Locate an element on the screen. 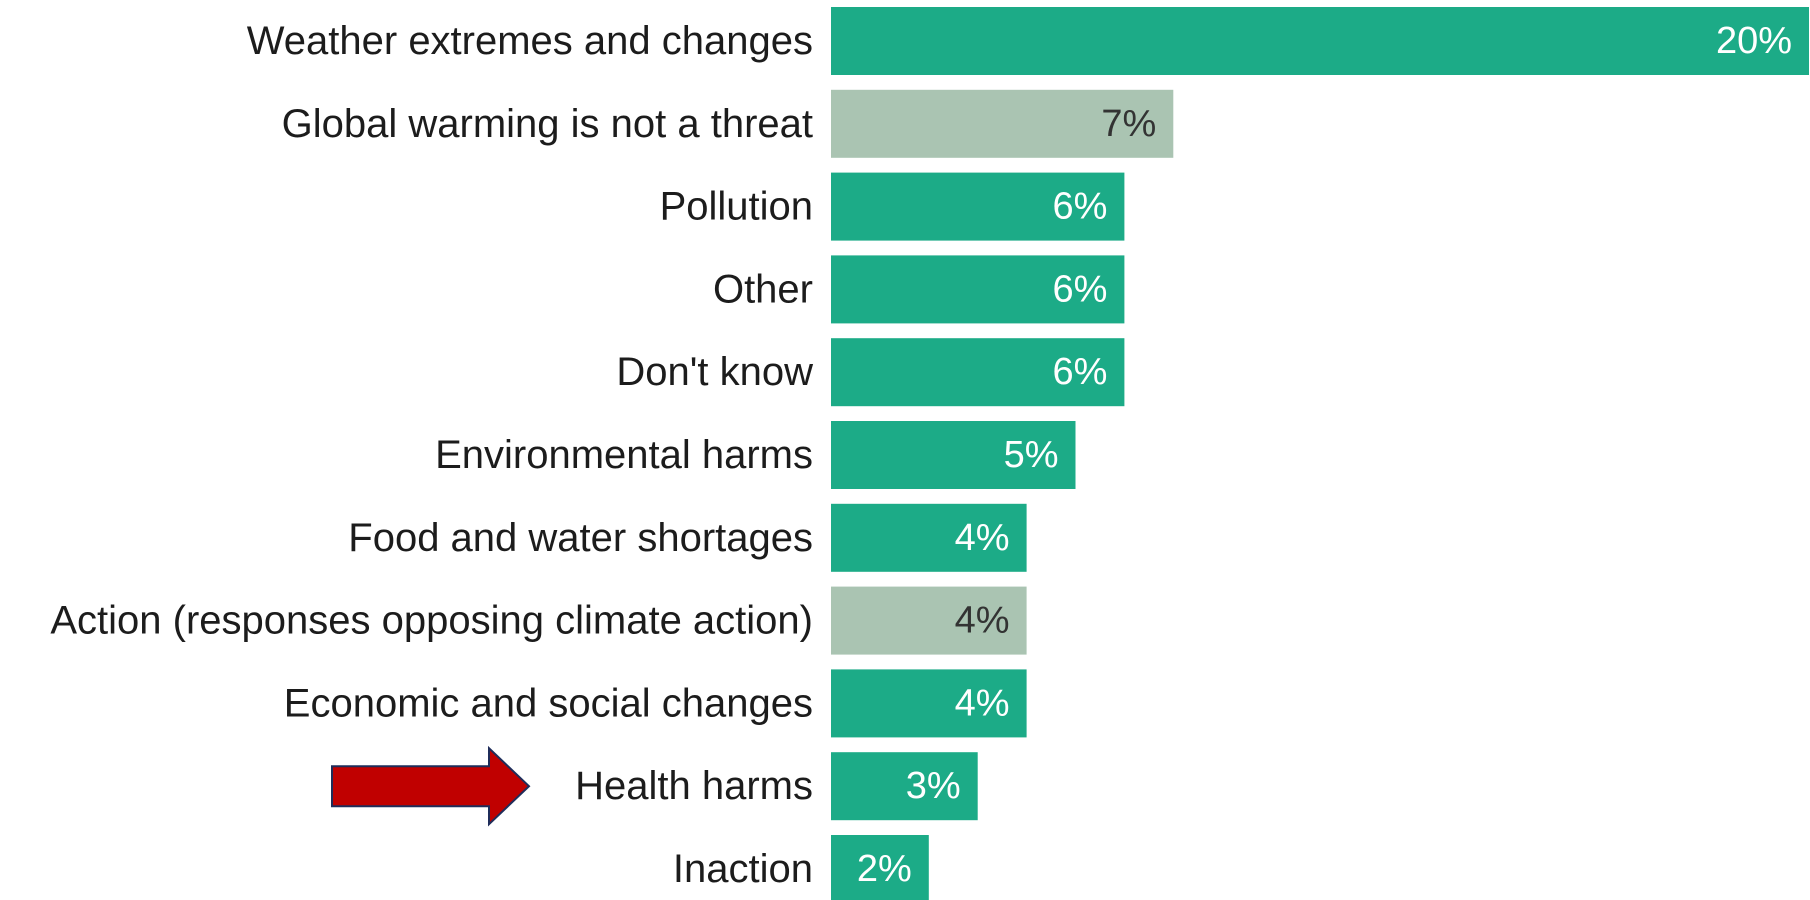  bar-row-health-harms: Health harms 3% is located at coordinates (776, 786).